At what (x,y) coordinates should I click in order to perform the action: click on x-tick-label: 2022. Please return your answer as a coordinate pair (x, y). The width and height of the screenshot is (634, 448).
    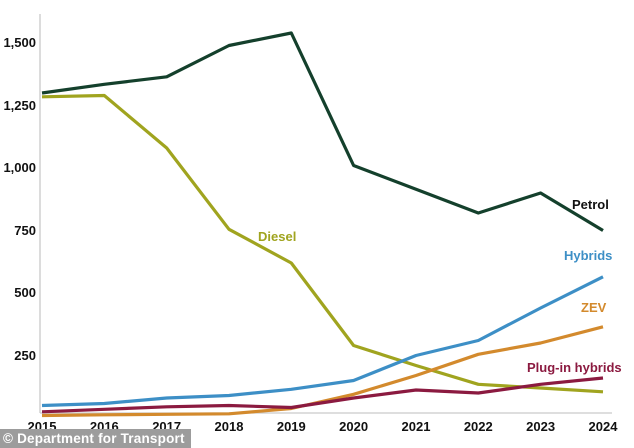
    Looking at the image, I should click on (478, 426).